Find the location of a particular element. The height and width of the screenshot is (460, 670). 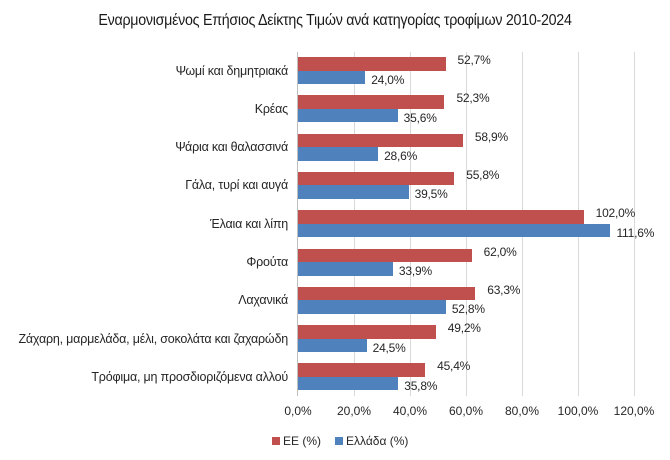

x-tick-label: 120,0% is located at coordinates (634, 411).